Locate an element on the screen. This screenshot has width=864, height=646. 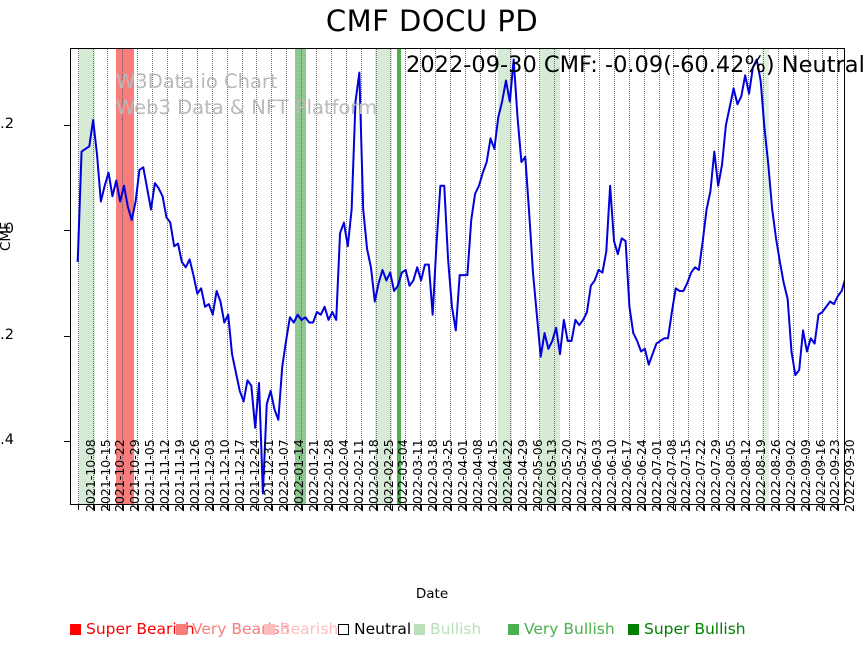
x-tick-label: 2022-04-15 is located at coordinates (492, 475).